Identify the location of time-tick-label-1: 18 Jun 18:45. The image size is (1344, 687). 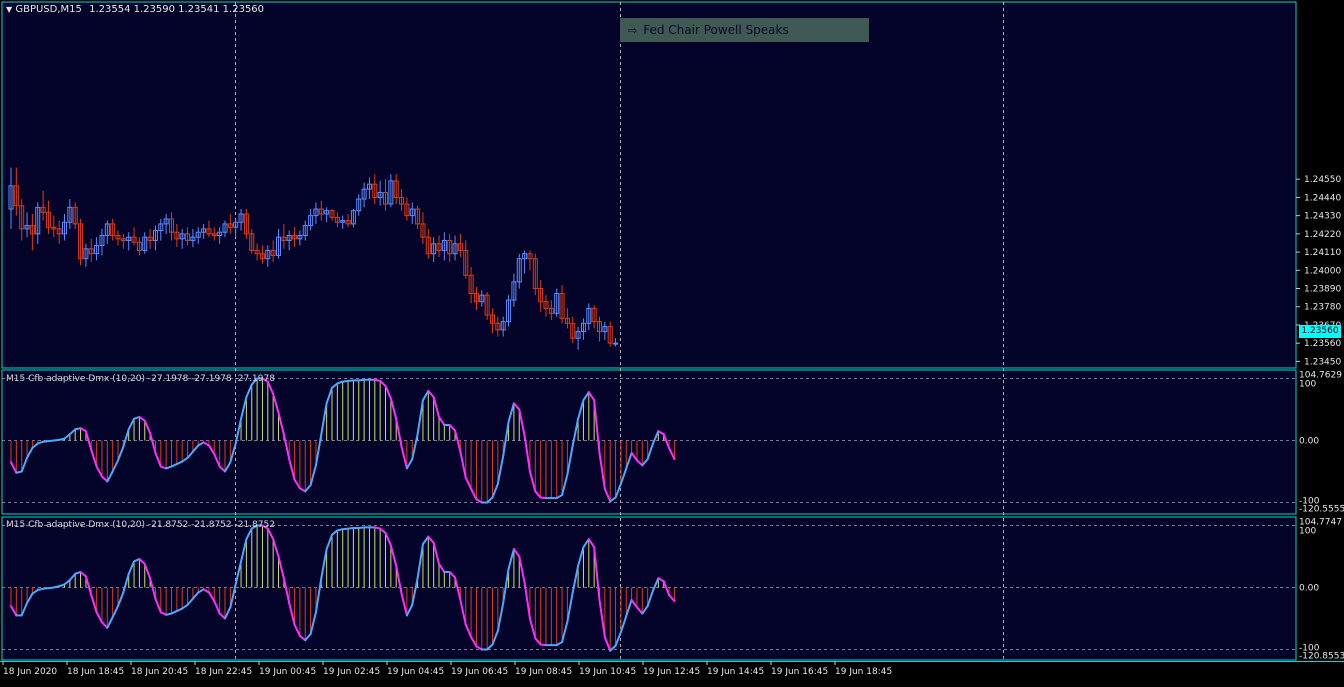
(95, 672).